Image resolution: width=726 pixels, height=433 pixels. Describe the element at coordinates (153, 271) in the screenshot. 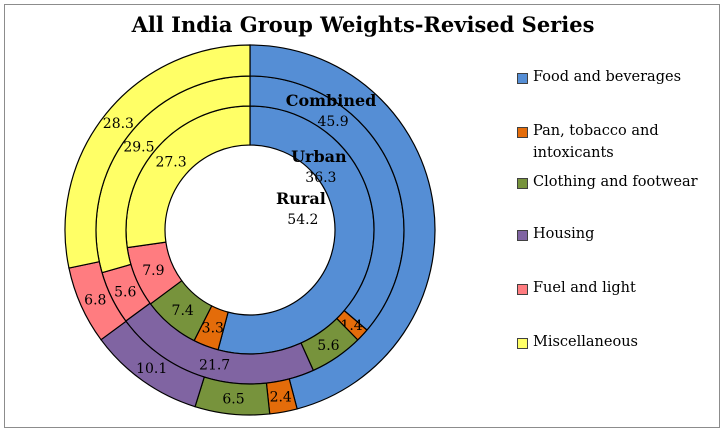

I see `value-label-rural-fuel-and-light: 7.9` at that location.